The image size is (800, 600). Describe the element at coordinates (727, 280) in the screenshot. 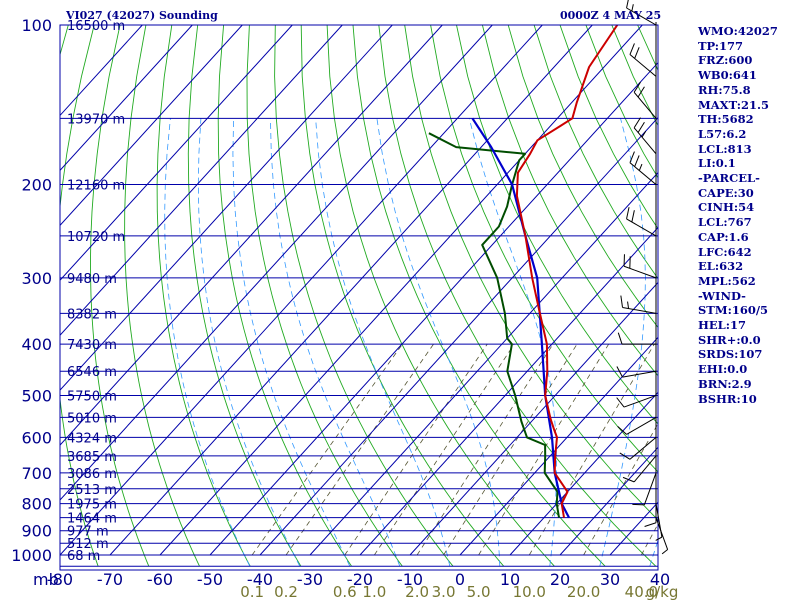

I see `stat-line: MPL:562` at that location.